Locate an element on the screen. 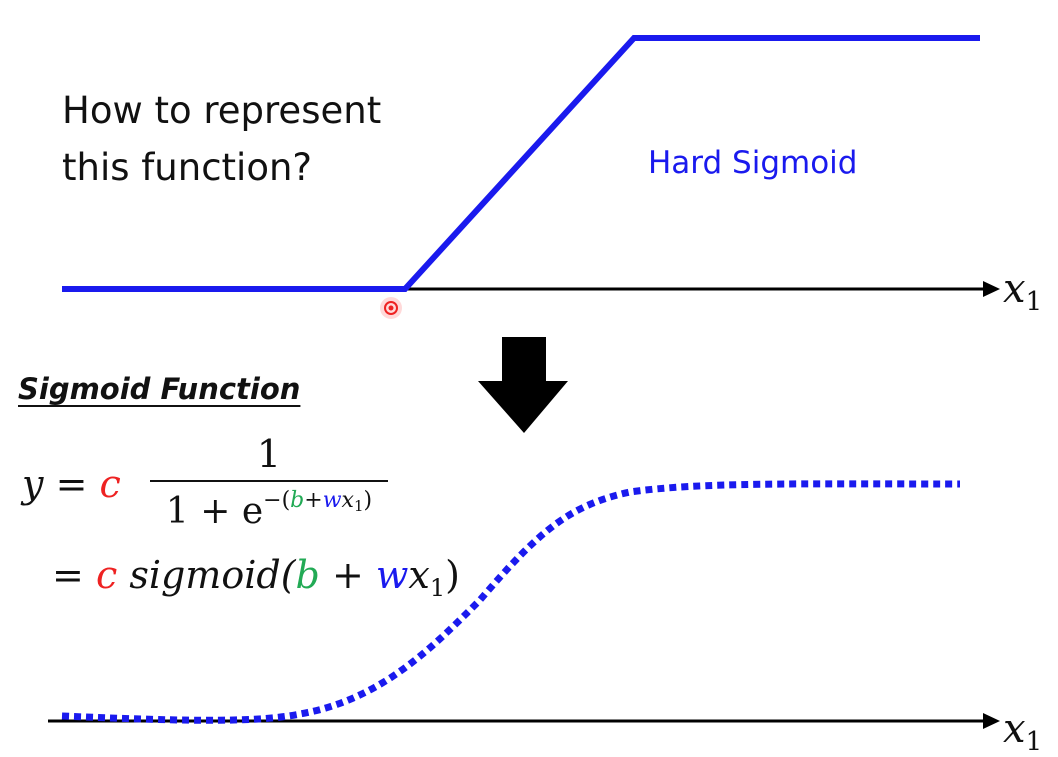 The image size is (1058, 757). fraction-bar is located at coordinates (269, 481).